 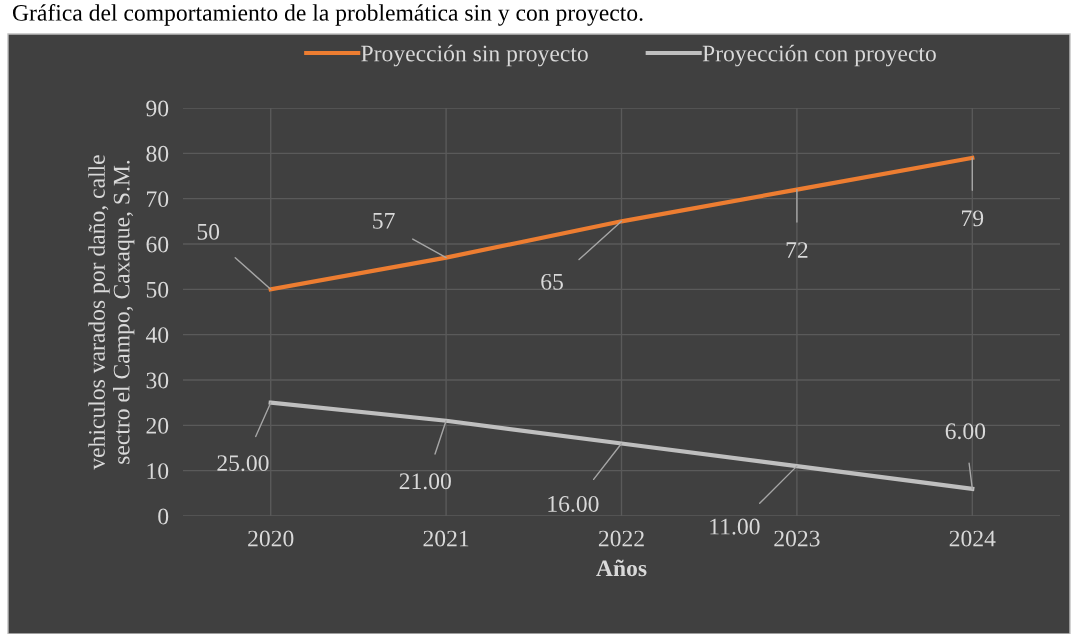 I want to click on y-tick-label: 70, so click(x=158, y=199).